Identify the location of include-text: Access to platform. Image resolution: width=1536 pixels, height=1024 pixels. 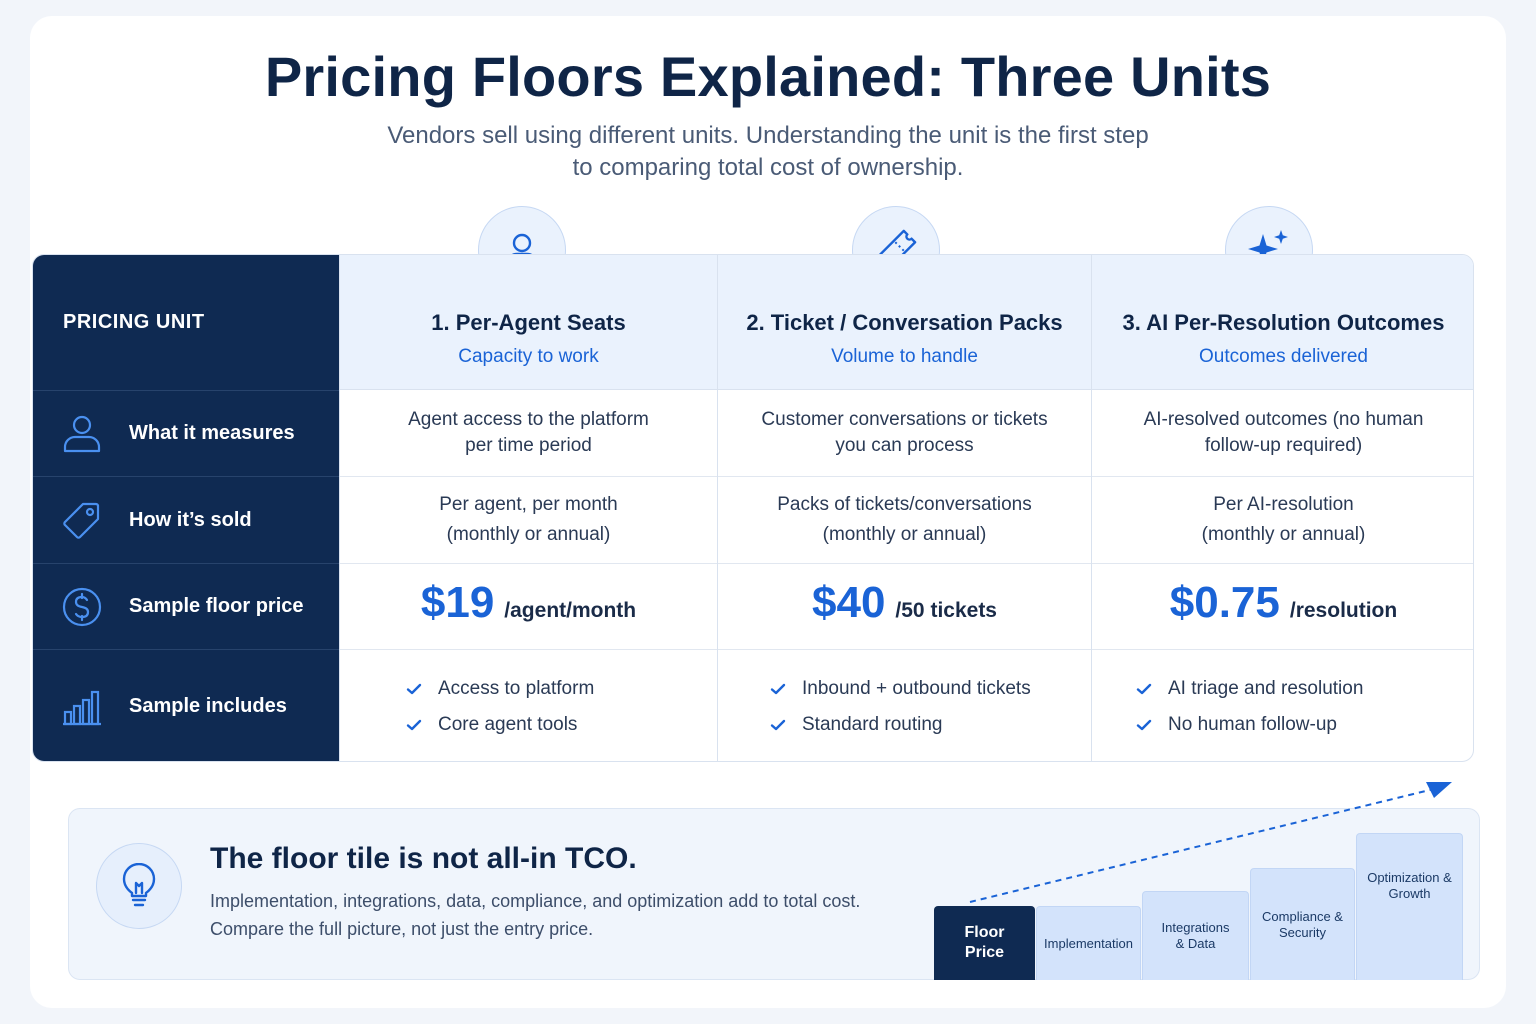
(516, 688).